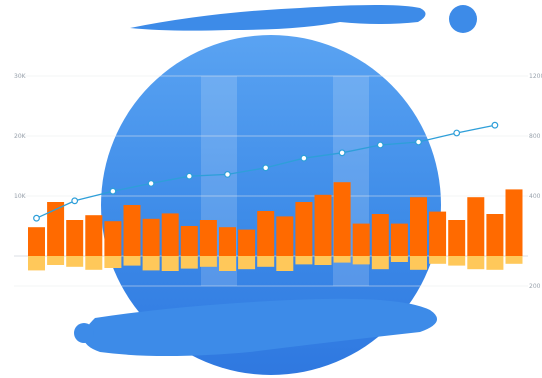  What do you see at coordinates (535, 136) in the screenshot?
I see `right-tick-label: 800` at bounding box center [535, 136].